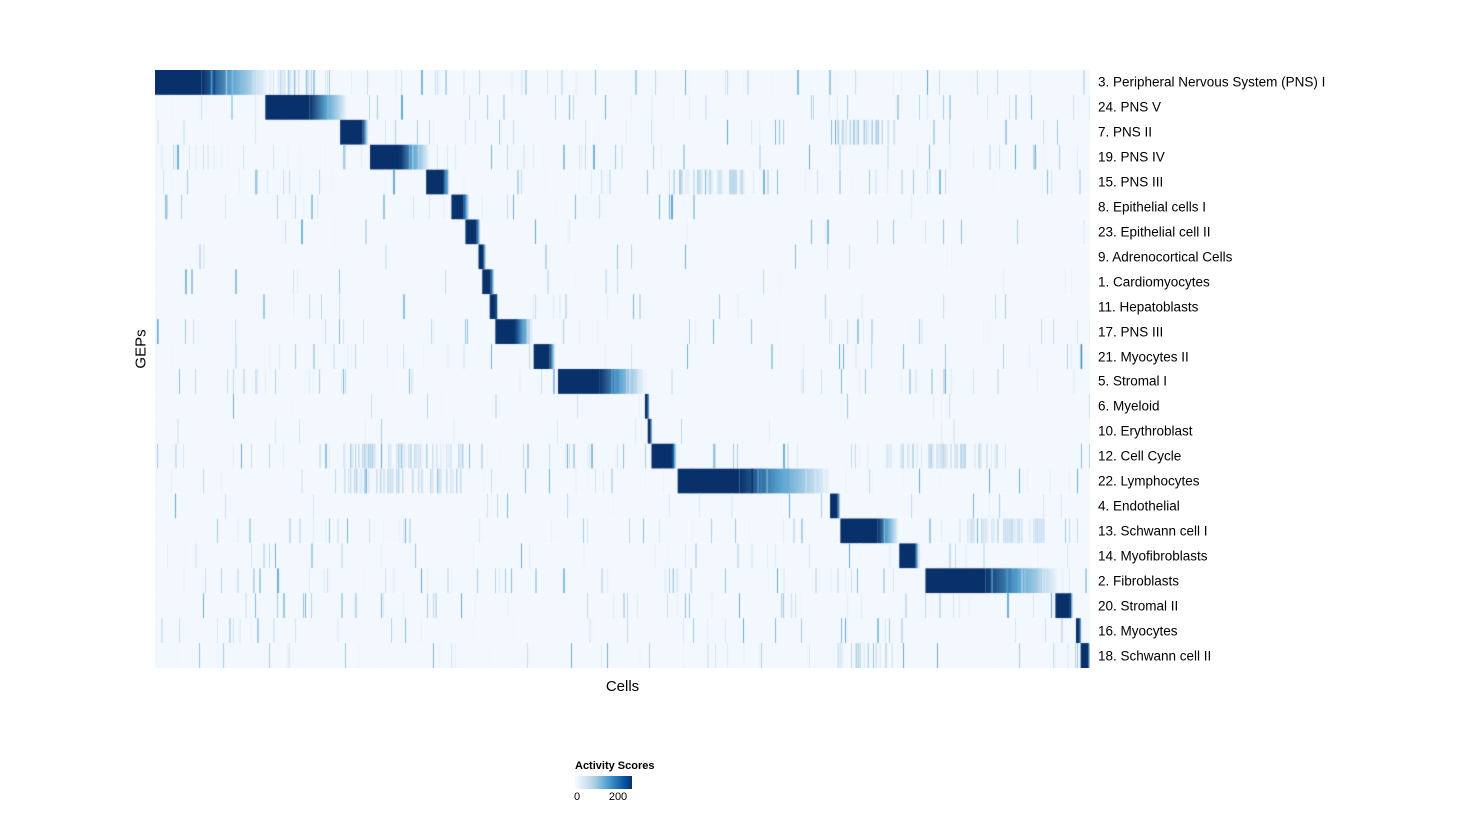 This screenshot has width=1457, height=815. Describe the element at coordinates (1138, 605) in the screenshot. I see `row-label: 20. Stromal II` at that location.